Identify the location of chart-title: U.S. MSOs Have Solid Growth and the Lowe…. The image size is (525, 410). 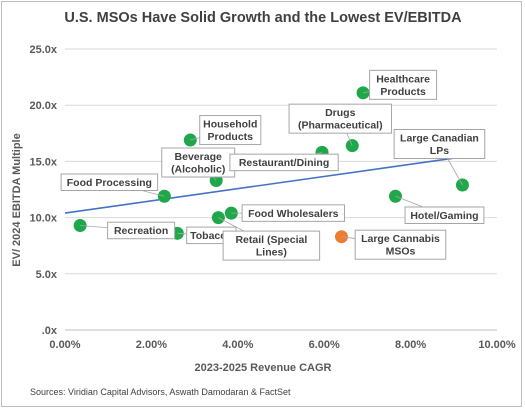
(263, 18).